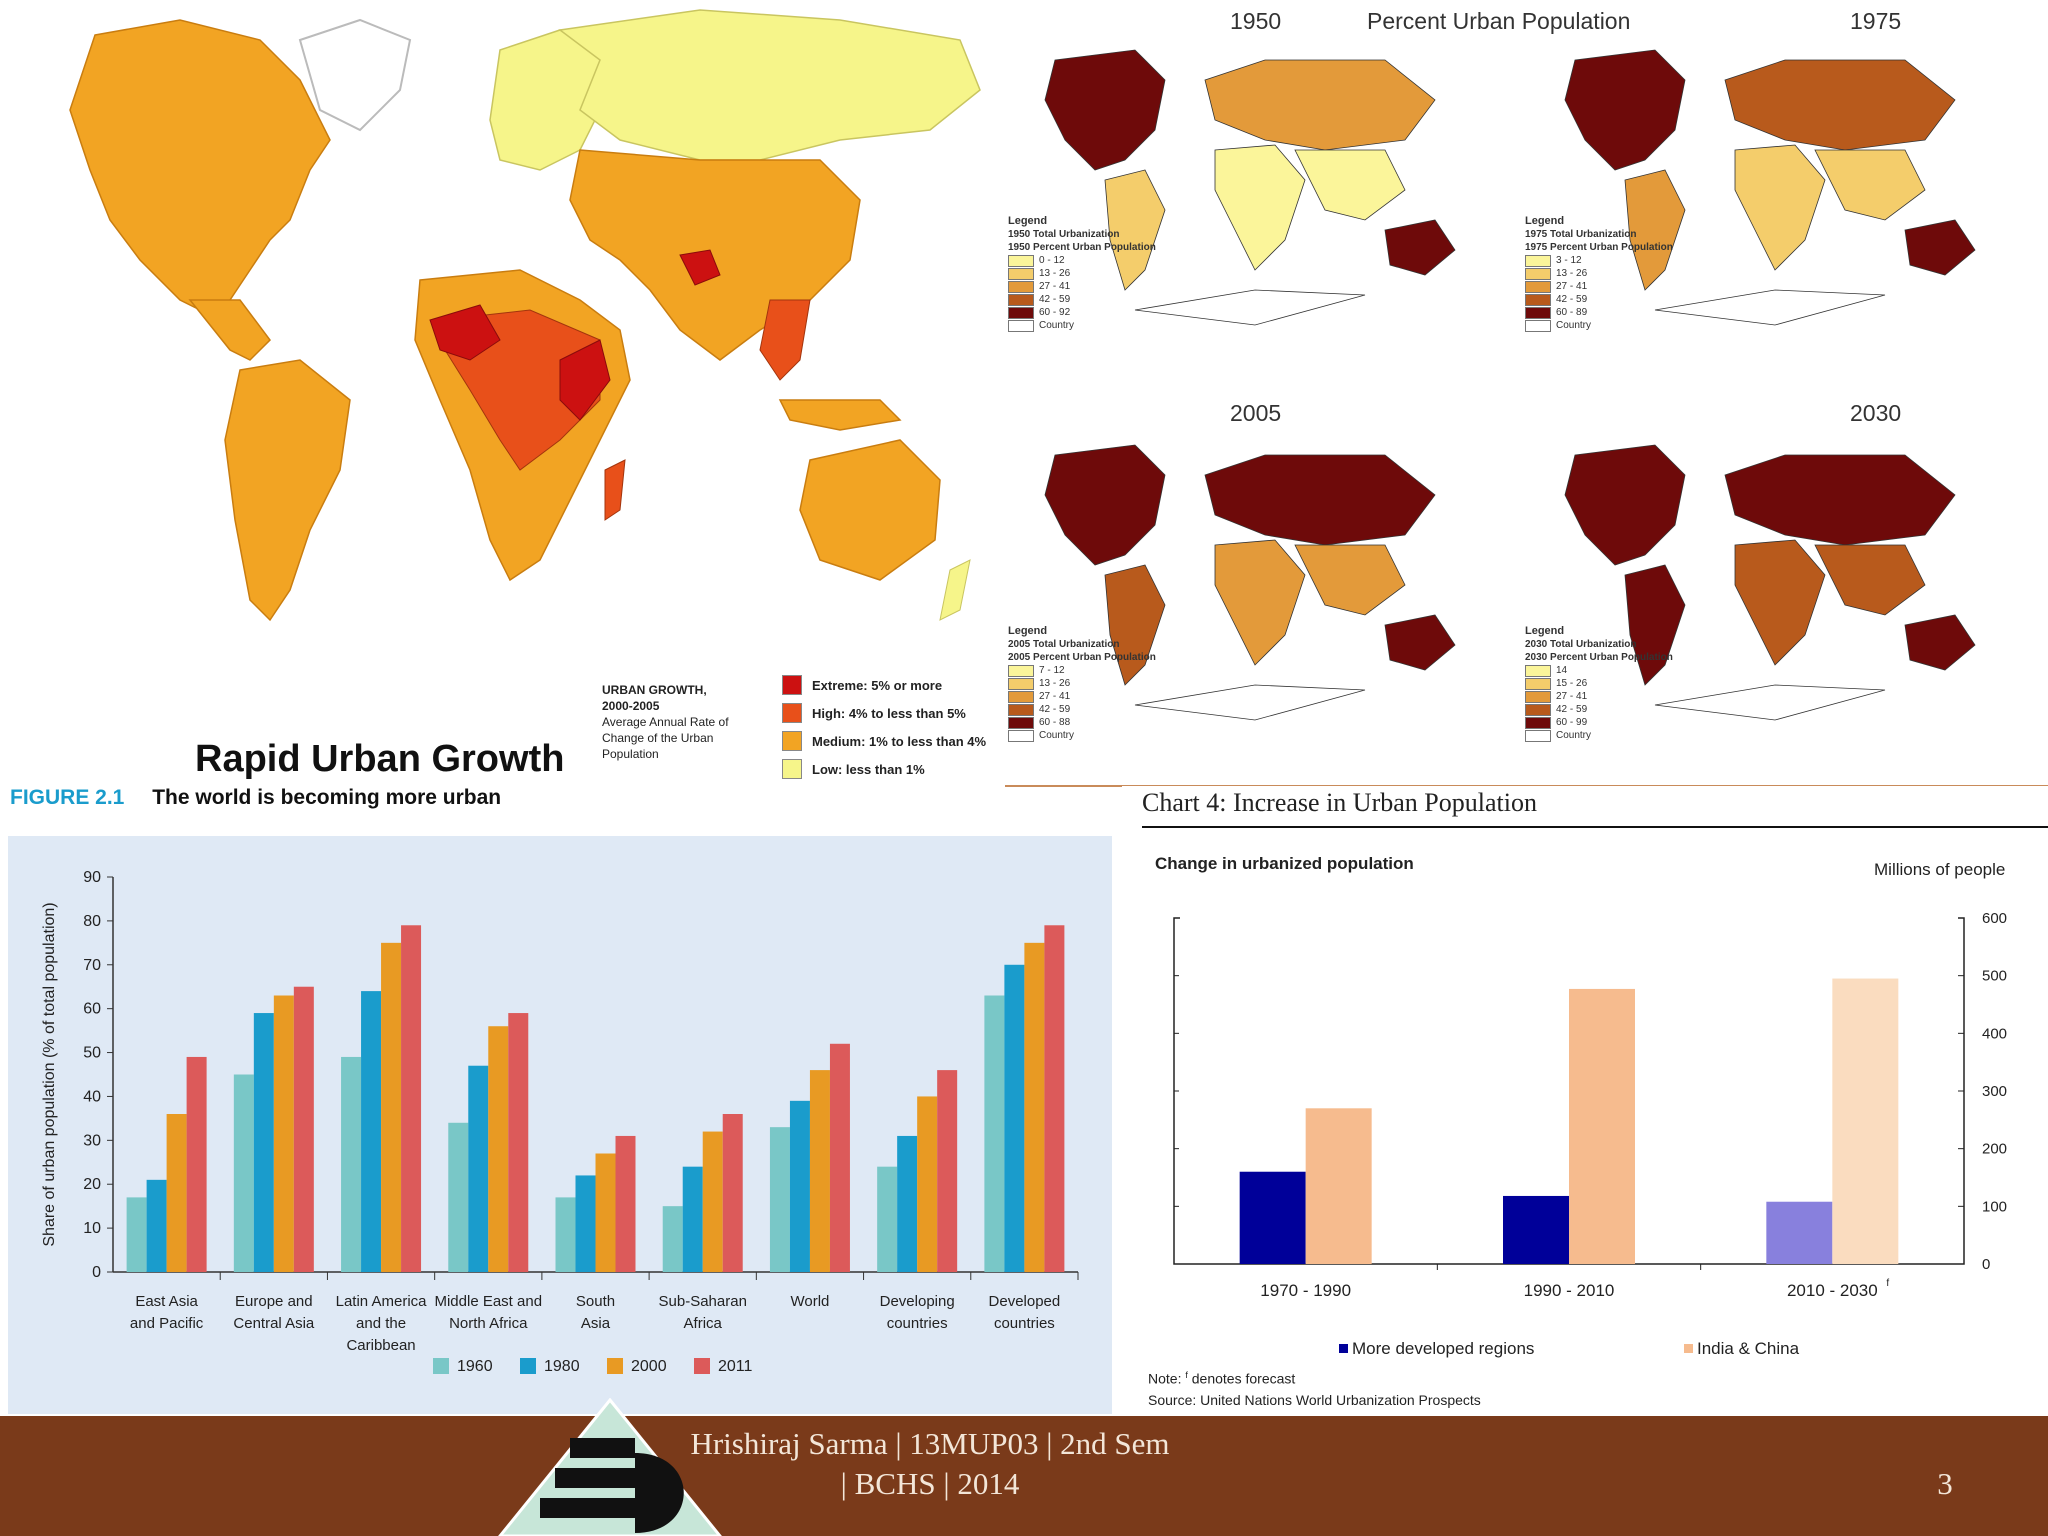 The width and height of the screenshot is (2048, 1536). What do you see at coordinates (96, 1272) in the screenshot?
I see `y-tick-label: 0` at bounding box center [96, 1272].